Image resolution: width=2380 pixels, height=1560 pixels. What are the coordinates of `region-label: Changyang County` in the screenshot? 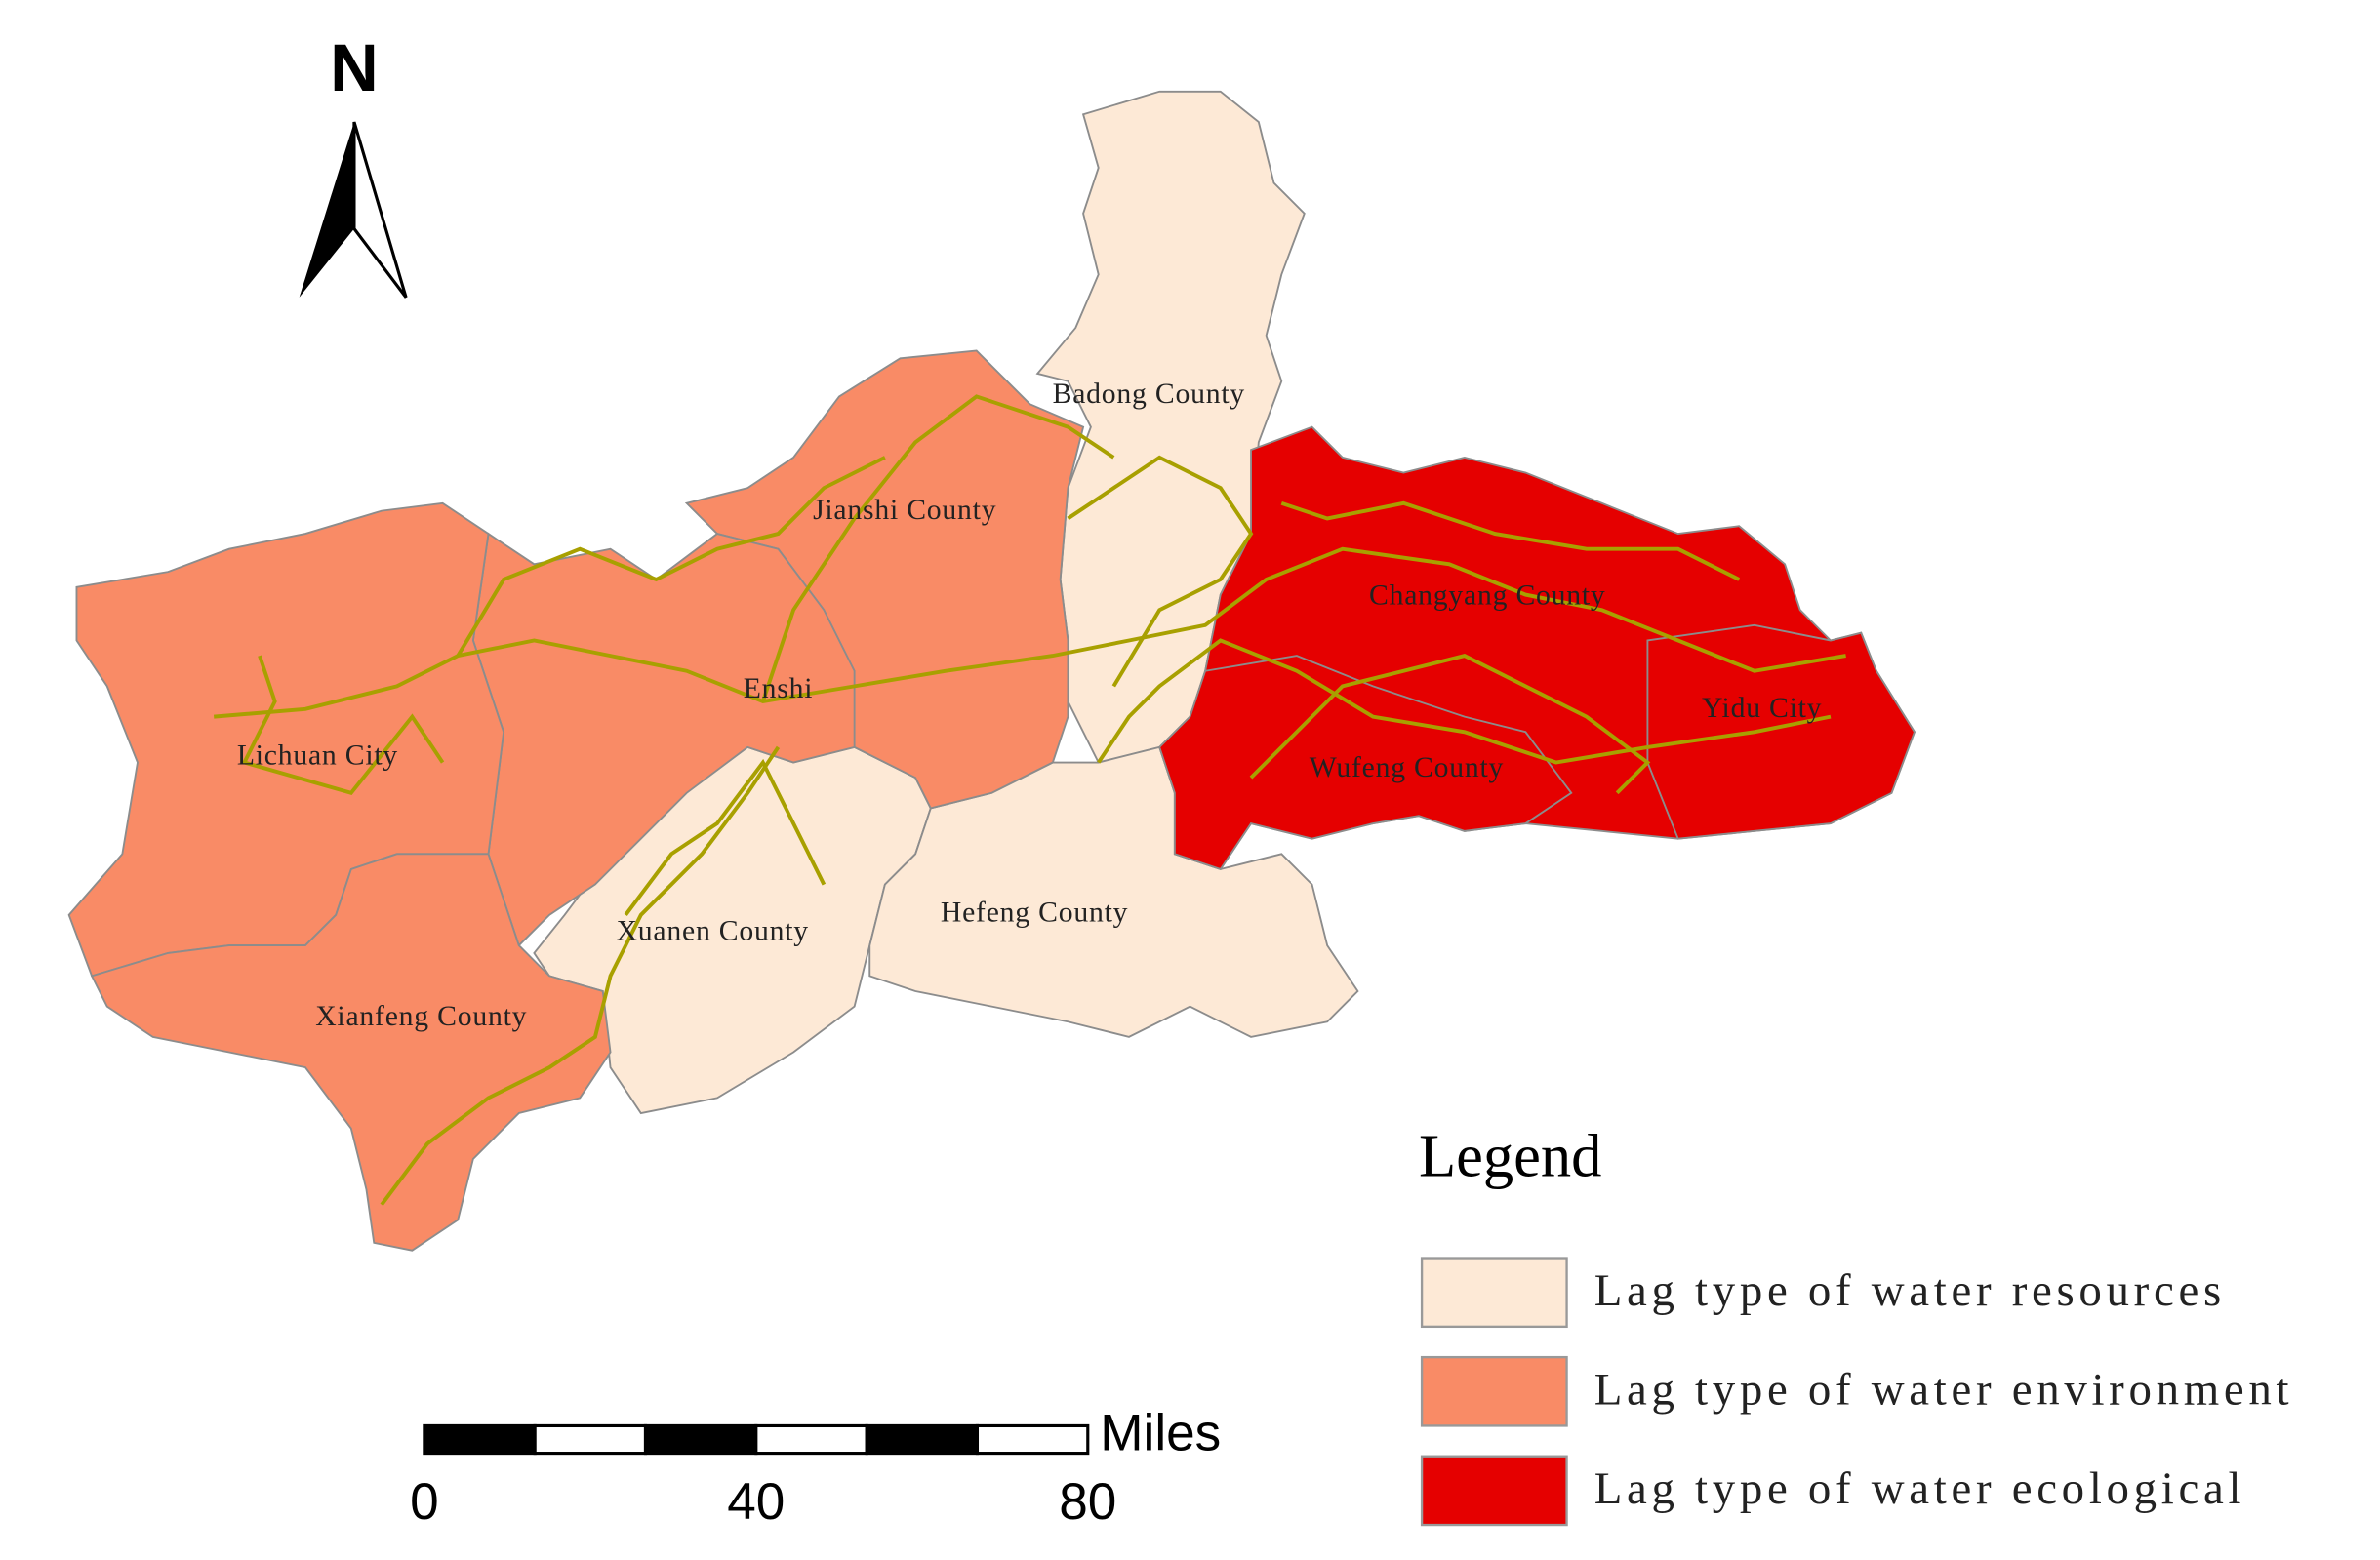 It's located at (1487, 596).